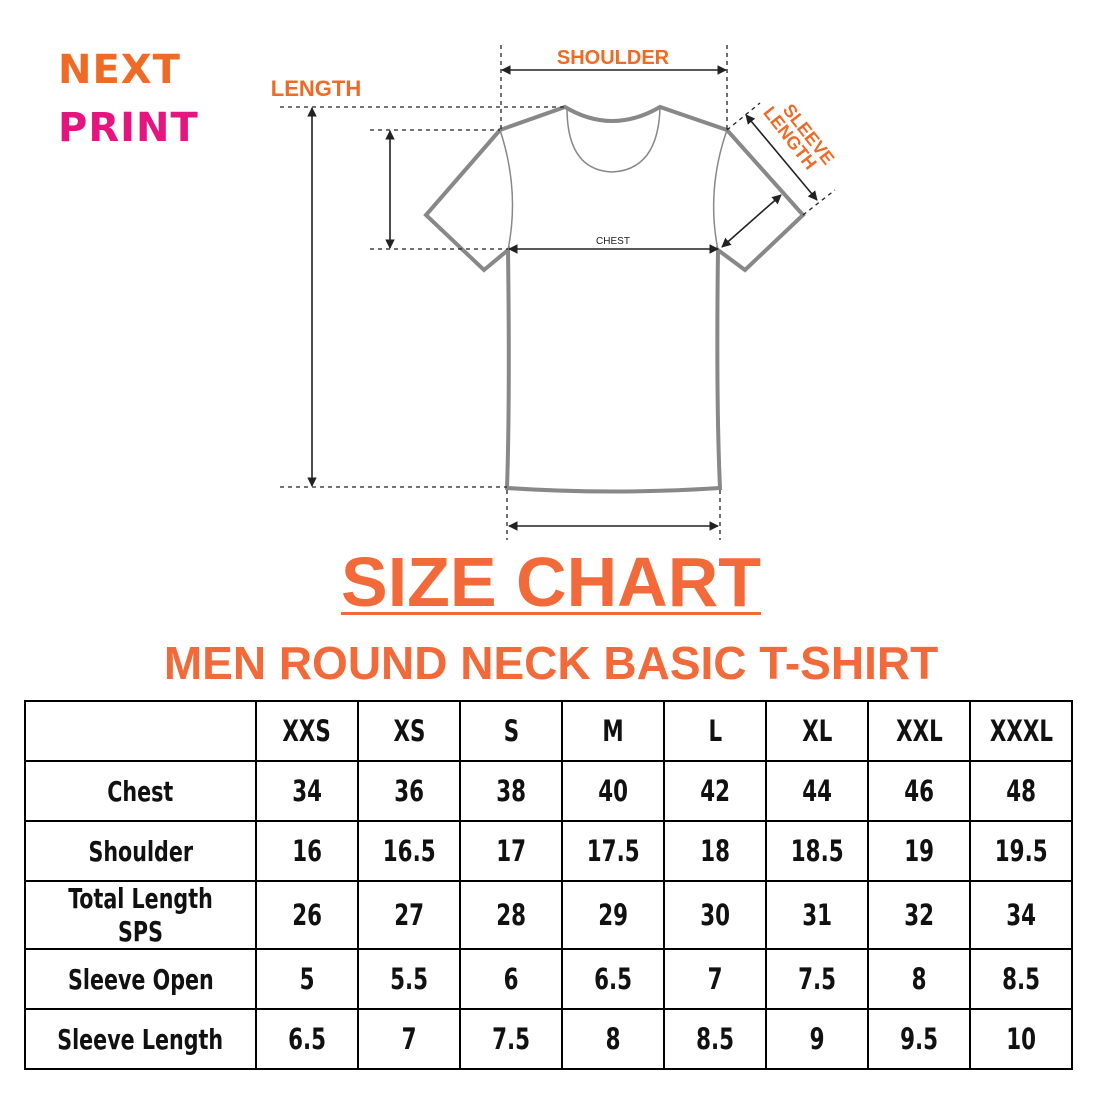 This screenshot has height=1101, width=1102. What do you see at coordinates (140, 791) in the screenshot?
I see `row-label: Chest` at bounding box center [140, 791].